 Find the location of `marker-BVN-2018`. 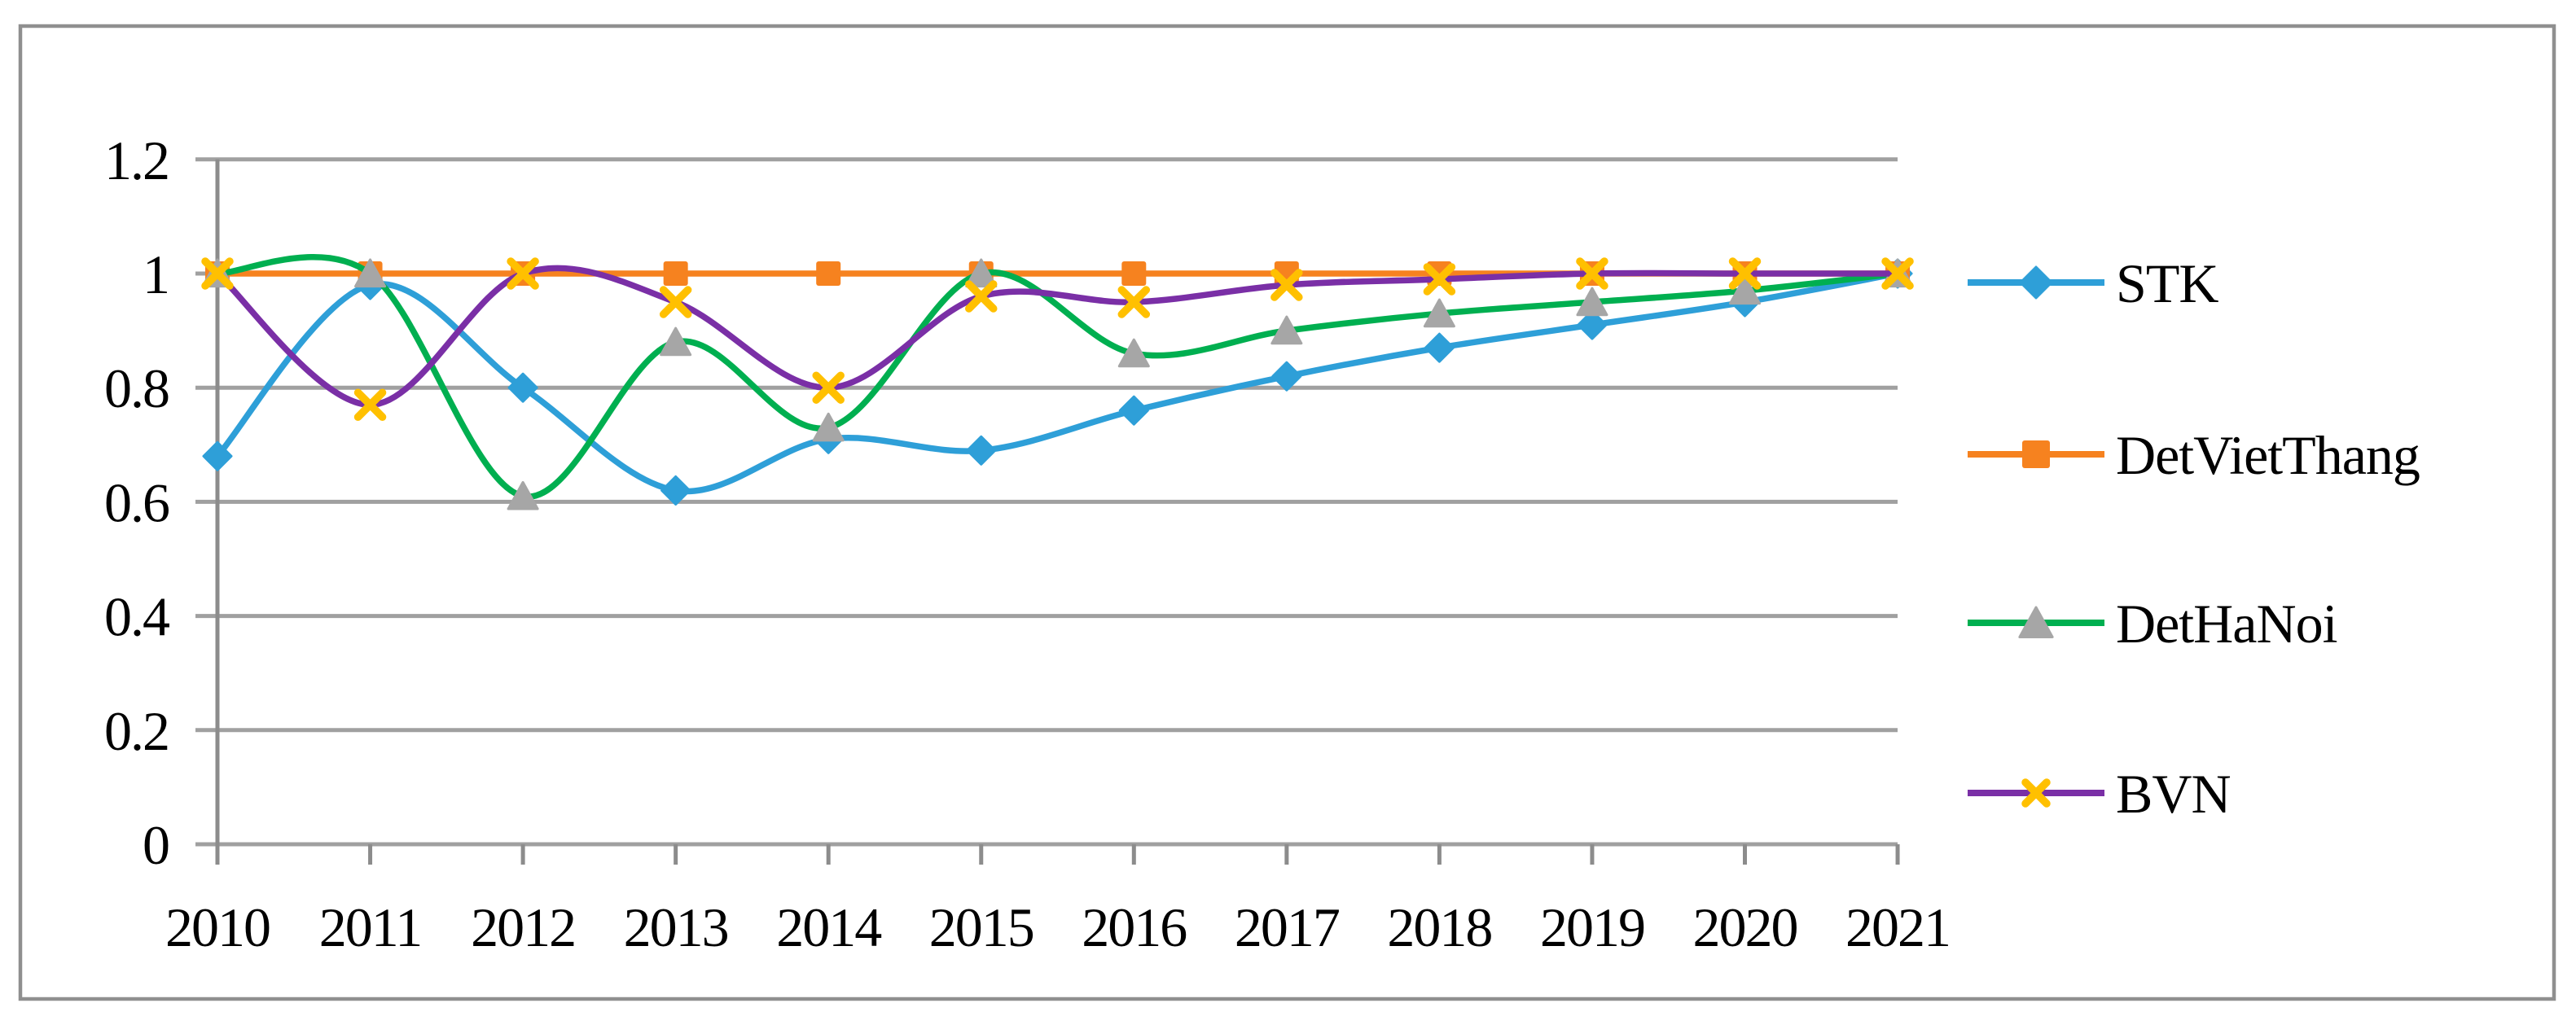

marker-BVN-2018 is located at coordinates (1439, 279).